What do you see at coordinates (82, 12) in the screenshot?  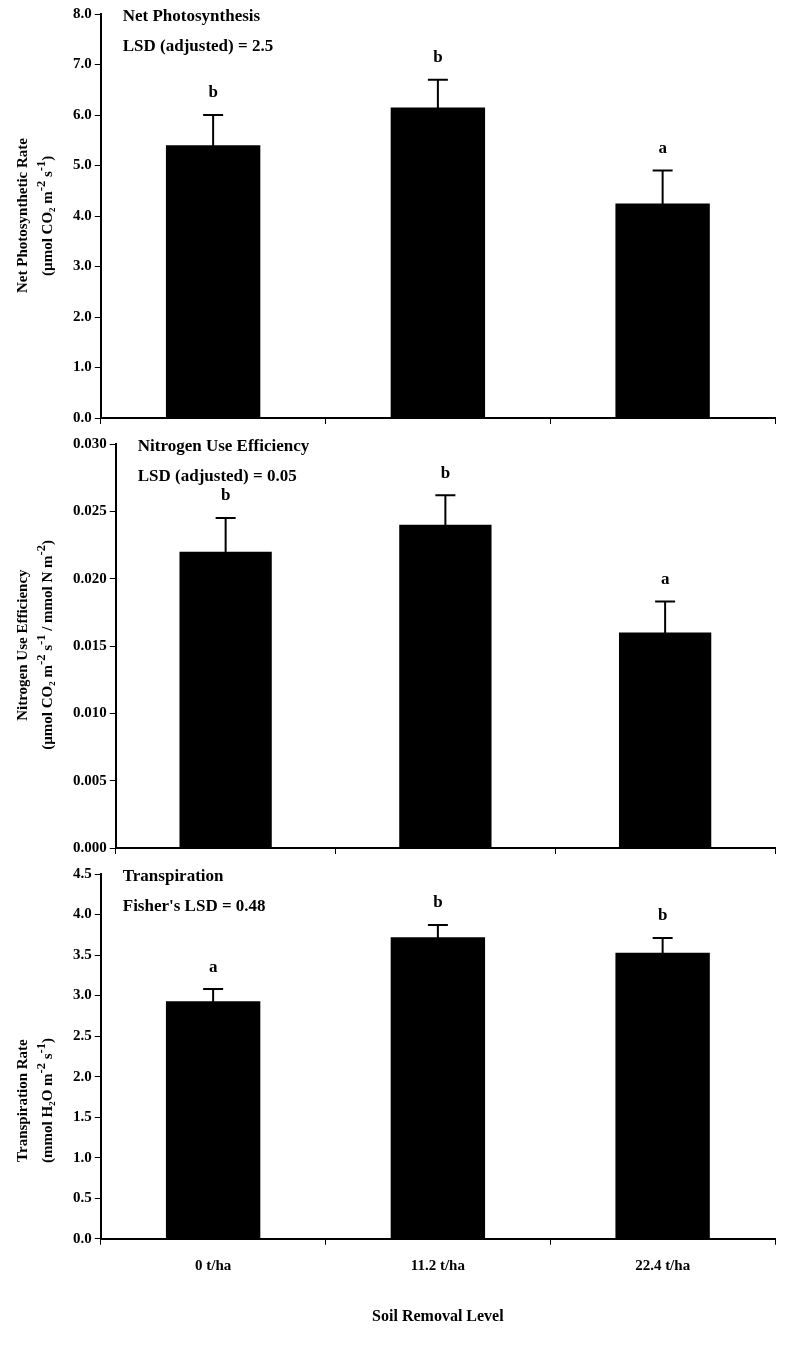 I see `y-tick-label: 8.0` at bounding box center [82, 12].